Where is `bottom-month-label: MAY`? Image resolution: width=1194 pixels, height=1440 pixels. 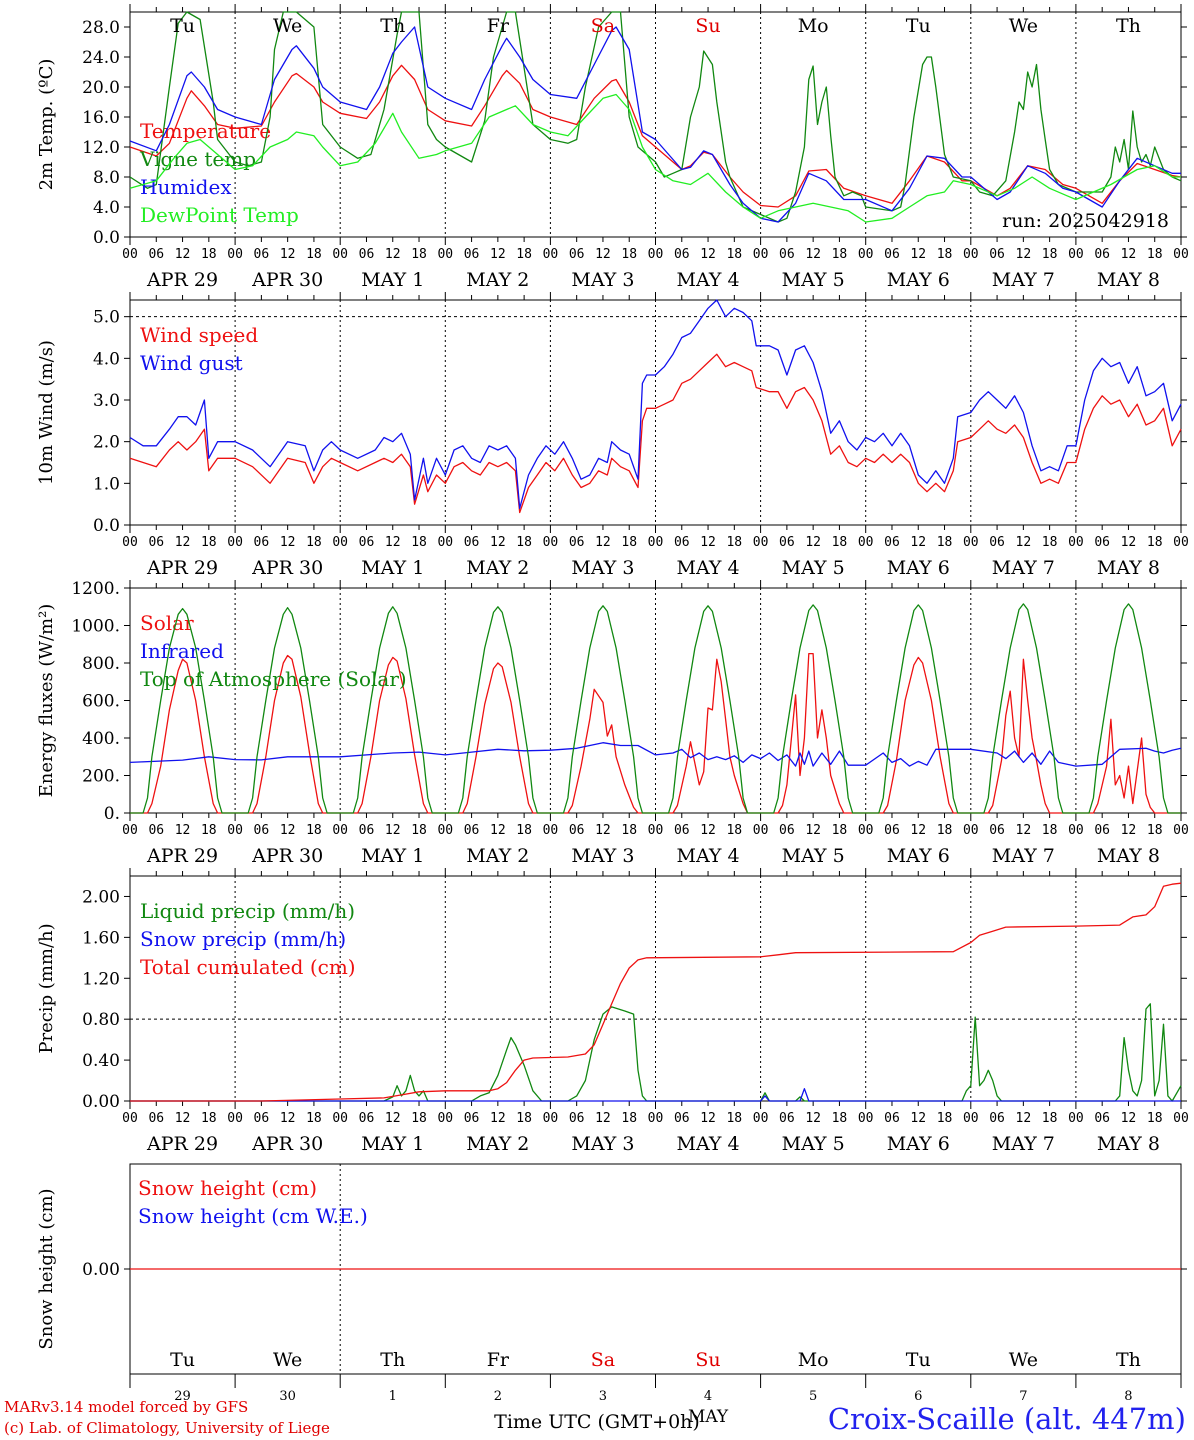
bottom-month-label: MAY is located at coordinates (708, 1417).